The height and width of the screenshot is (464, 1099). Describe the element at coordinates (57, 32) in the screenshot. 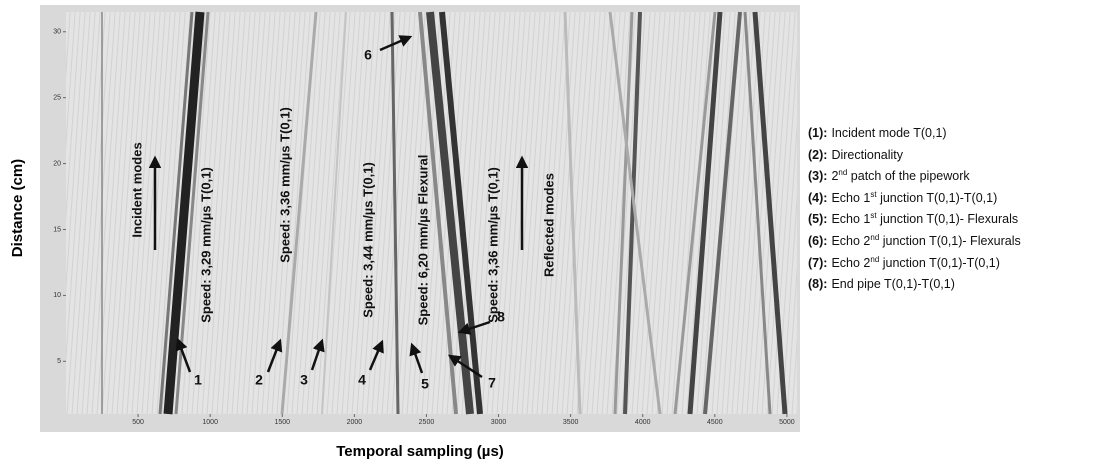

I see `y-tick-label: 30` at that location.